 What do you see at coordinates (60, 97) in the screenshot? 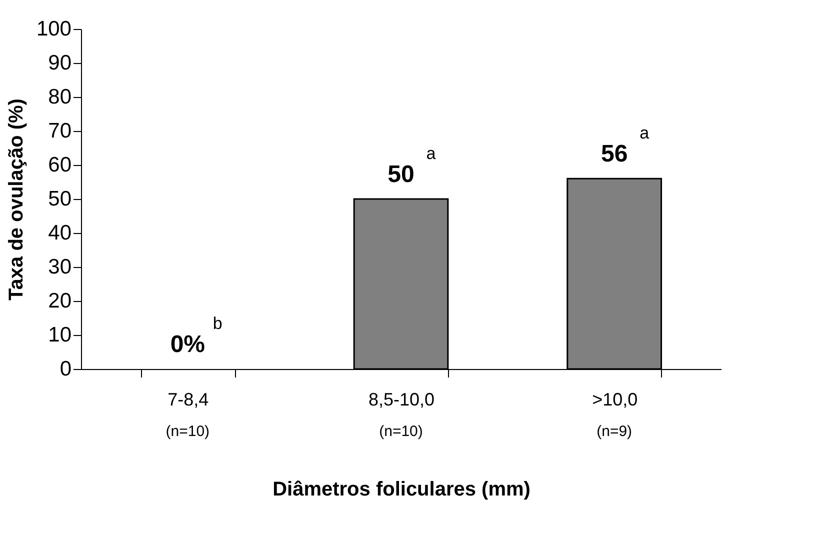
I see `y-tick-label: 80` at bounding box center [60, 97].